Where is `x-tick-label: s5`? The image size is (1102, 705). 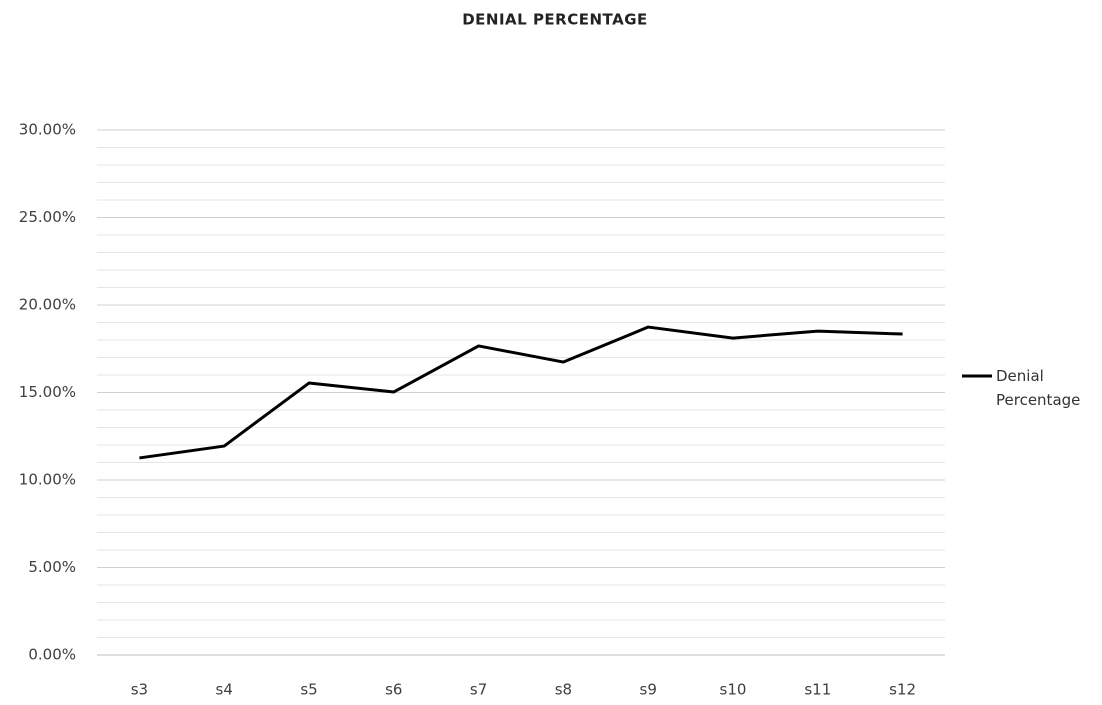 x-tick-label: s5 is located at coordinates (308, 690).